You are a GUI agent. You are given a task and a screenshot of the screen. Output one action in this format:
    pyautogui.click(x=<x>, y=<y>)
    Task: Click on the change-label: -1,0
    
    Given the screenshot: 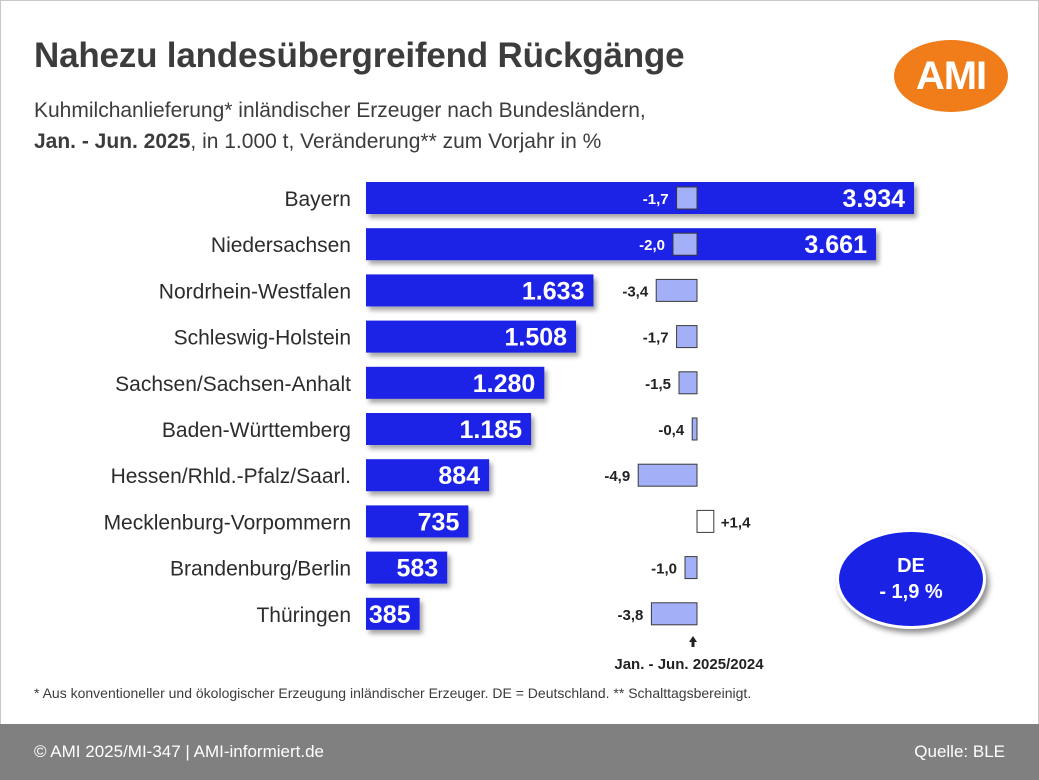 What is the action you would take?
    pyautogui.click(x=664, y=569)
    